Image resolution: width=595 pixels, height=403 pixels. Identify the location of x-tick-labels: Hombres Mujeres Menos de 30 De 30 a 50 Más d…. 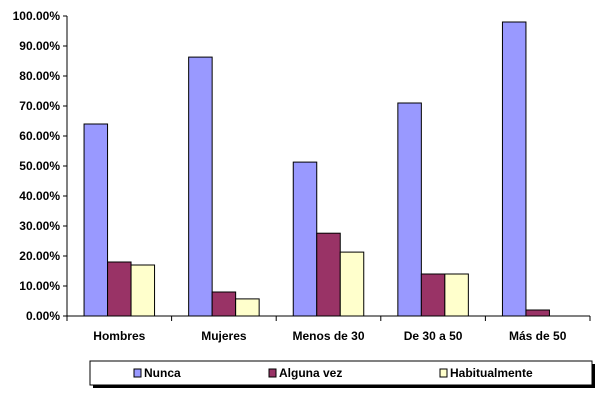
(329, 336).